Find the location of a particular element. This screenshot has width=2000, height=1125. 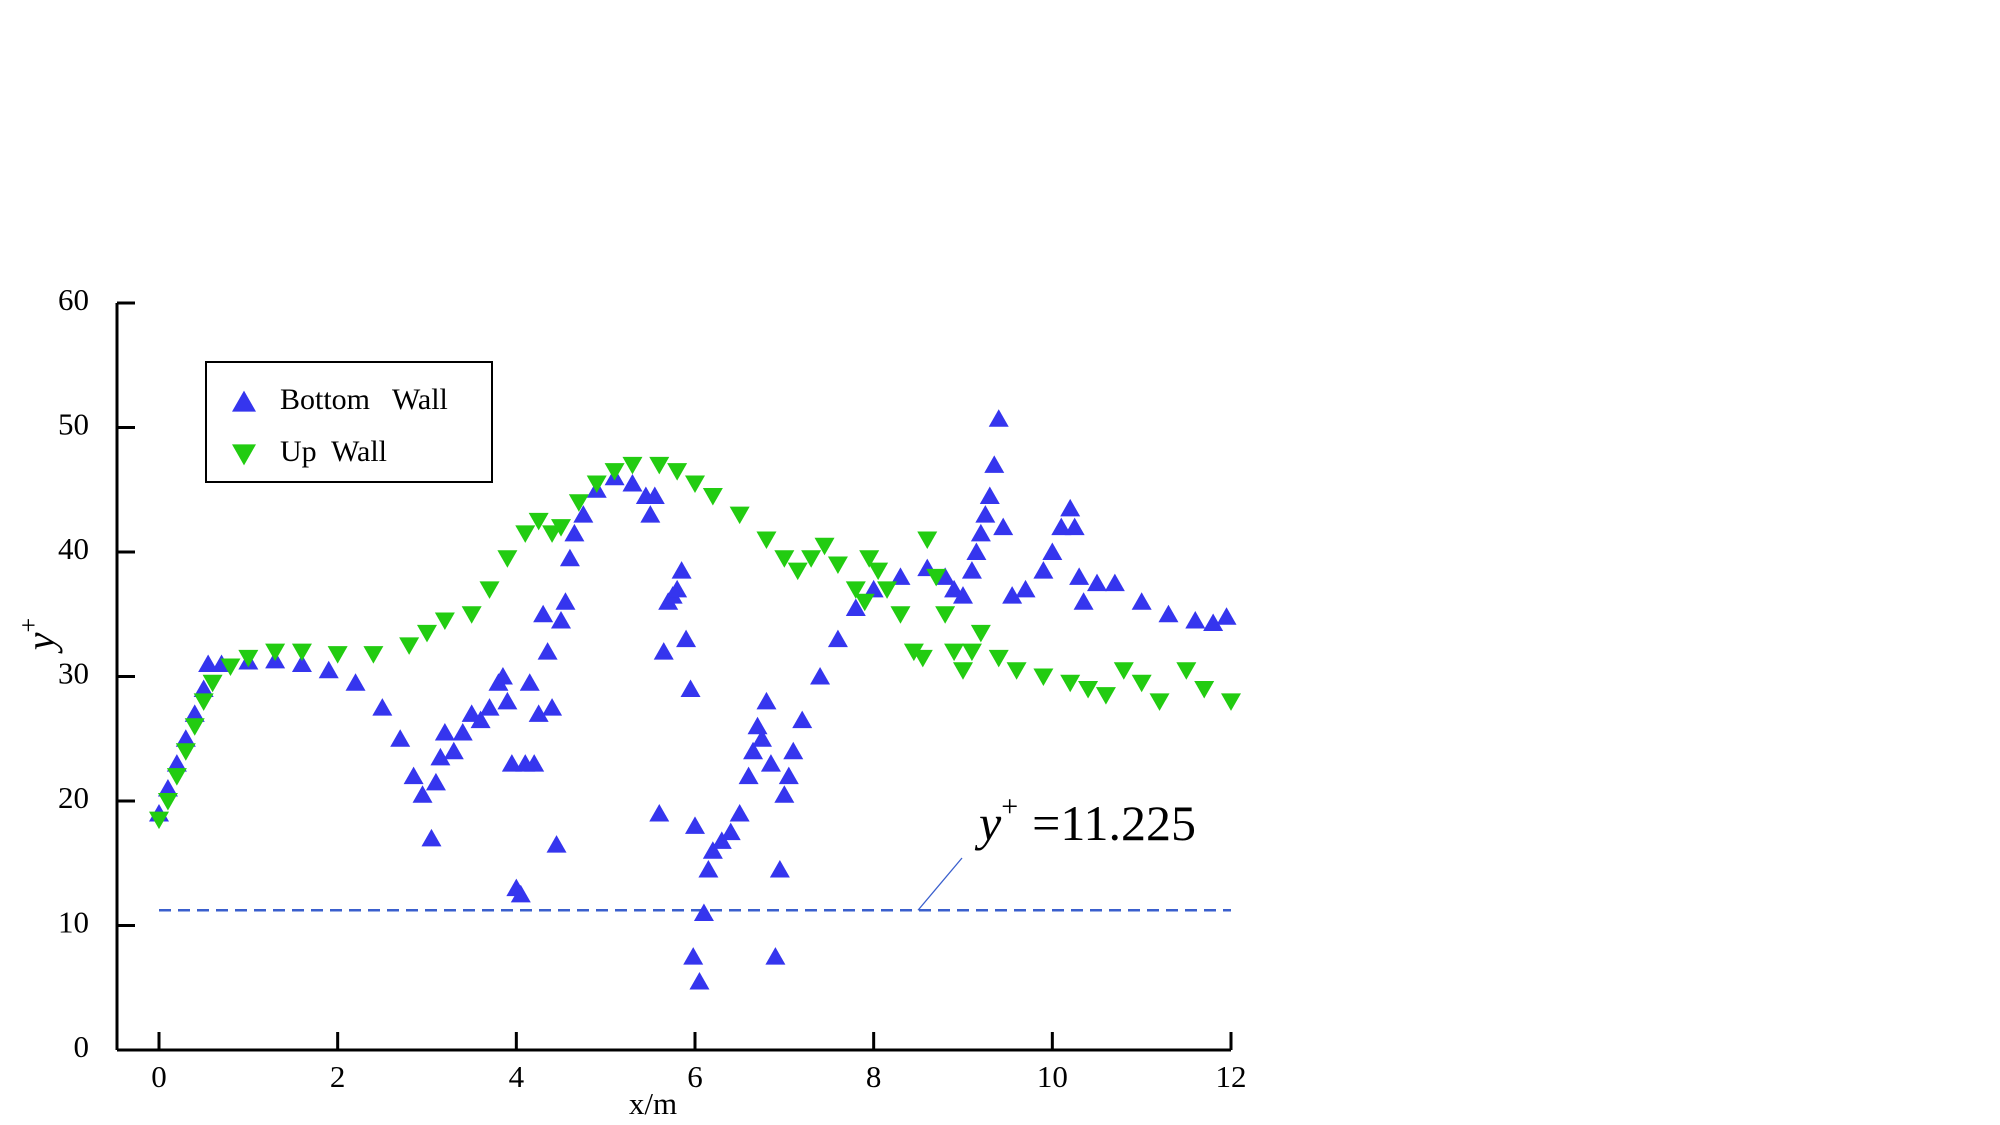

y-tick-label: 0 is located at coordinates (82, 1046).